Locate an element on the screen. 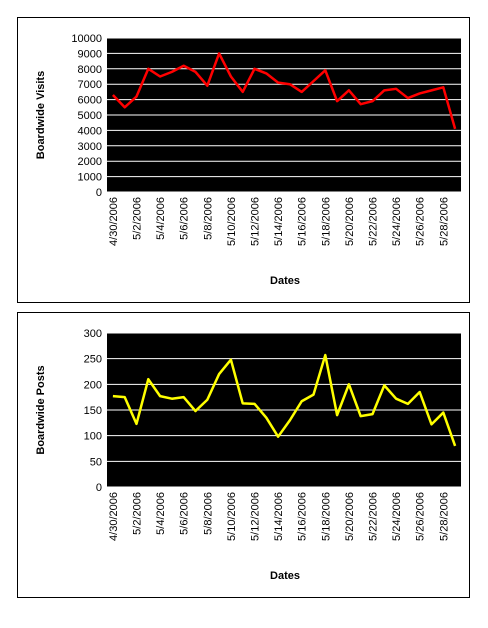 The image size is (488, 628). y-tick-label: 4000 is located at coordinates (90, 131).